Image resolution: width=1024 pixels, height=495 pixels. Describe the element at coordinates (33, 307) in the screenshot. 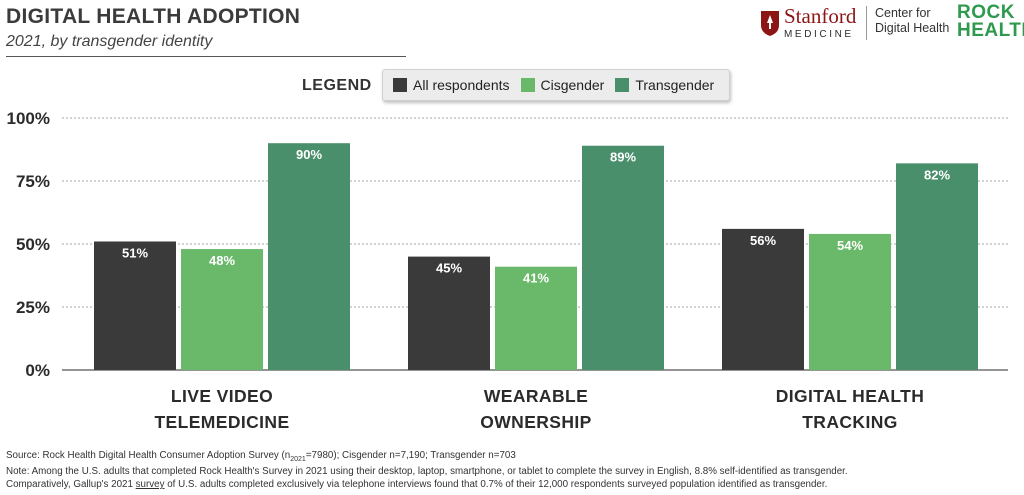

I see `y-tick-label: 25%` at that location.